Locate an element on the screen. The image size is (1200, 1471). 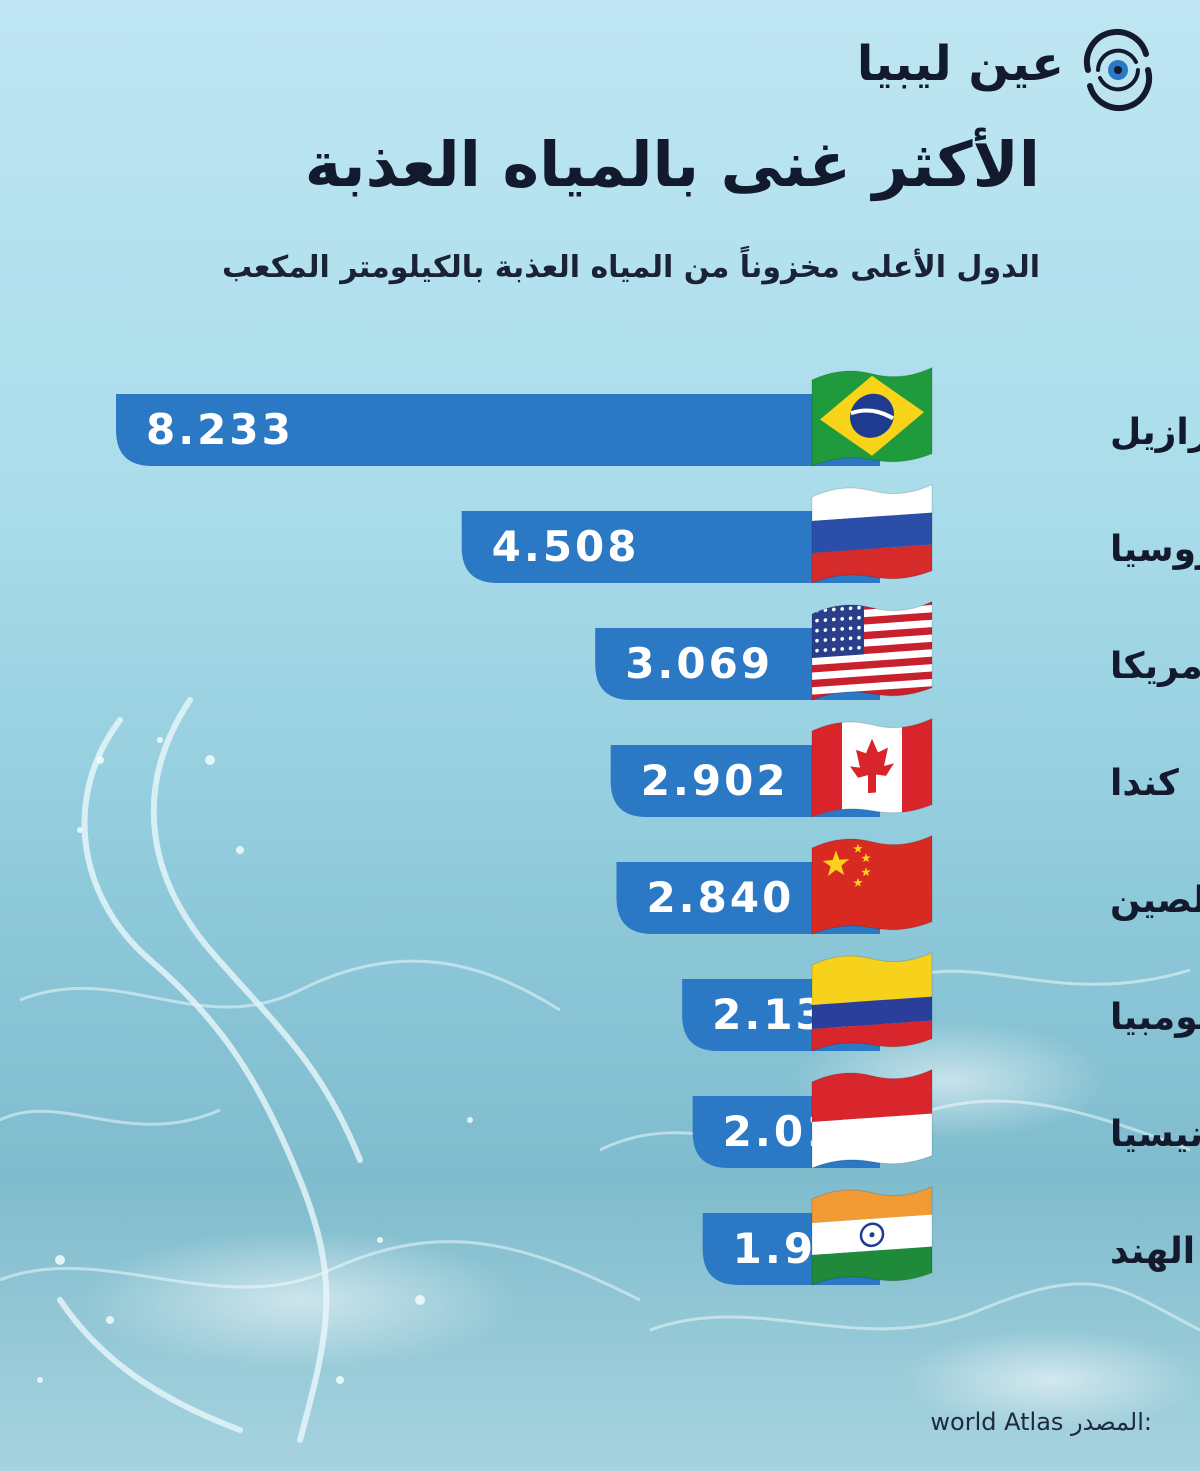
source-note: world Atlas المصدر: is located at coordinates (1041, 1422).